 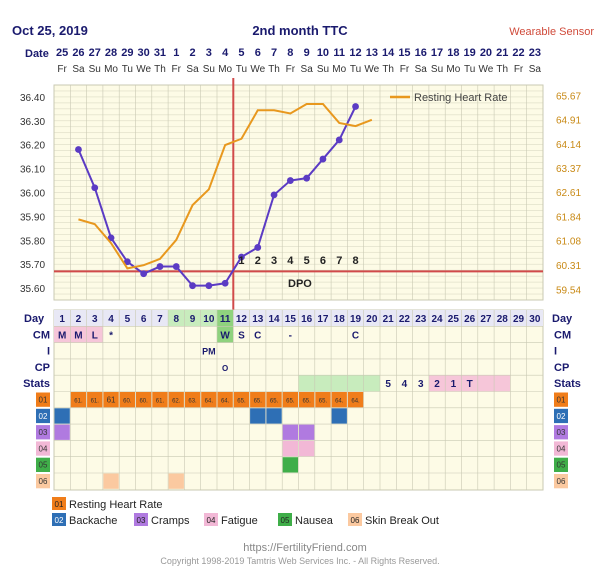 I want to click on y-tick-left: 36.30, so click(x=32, y=122).